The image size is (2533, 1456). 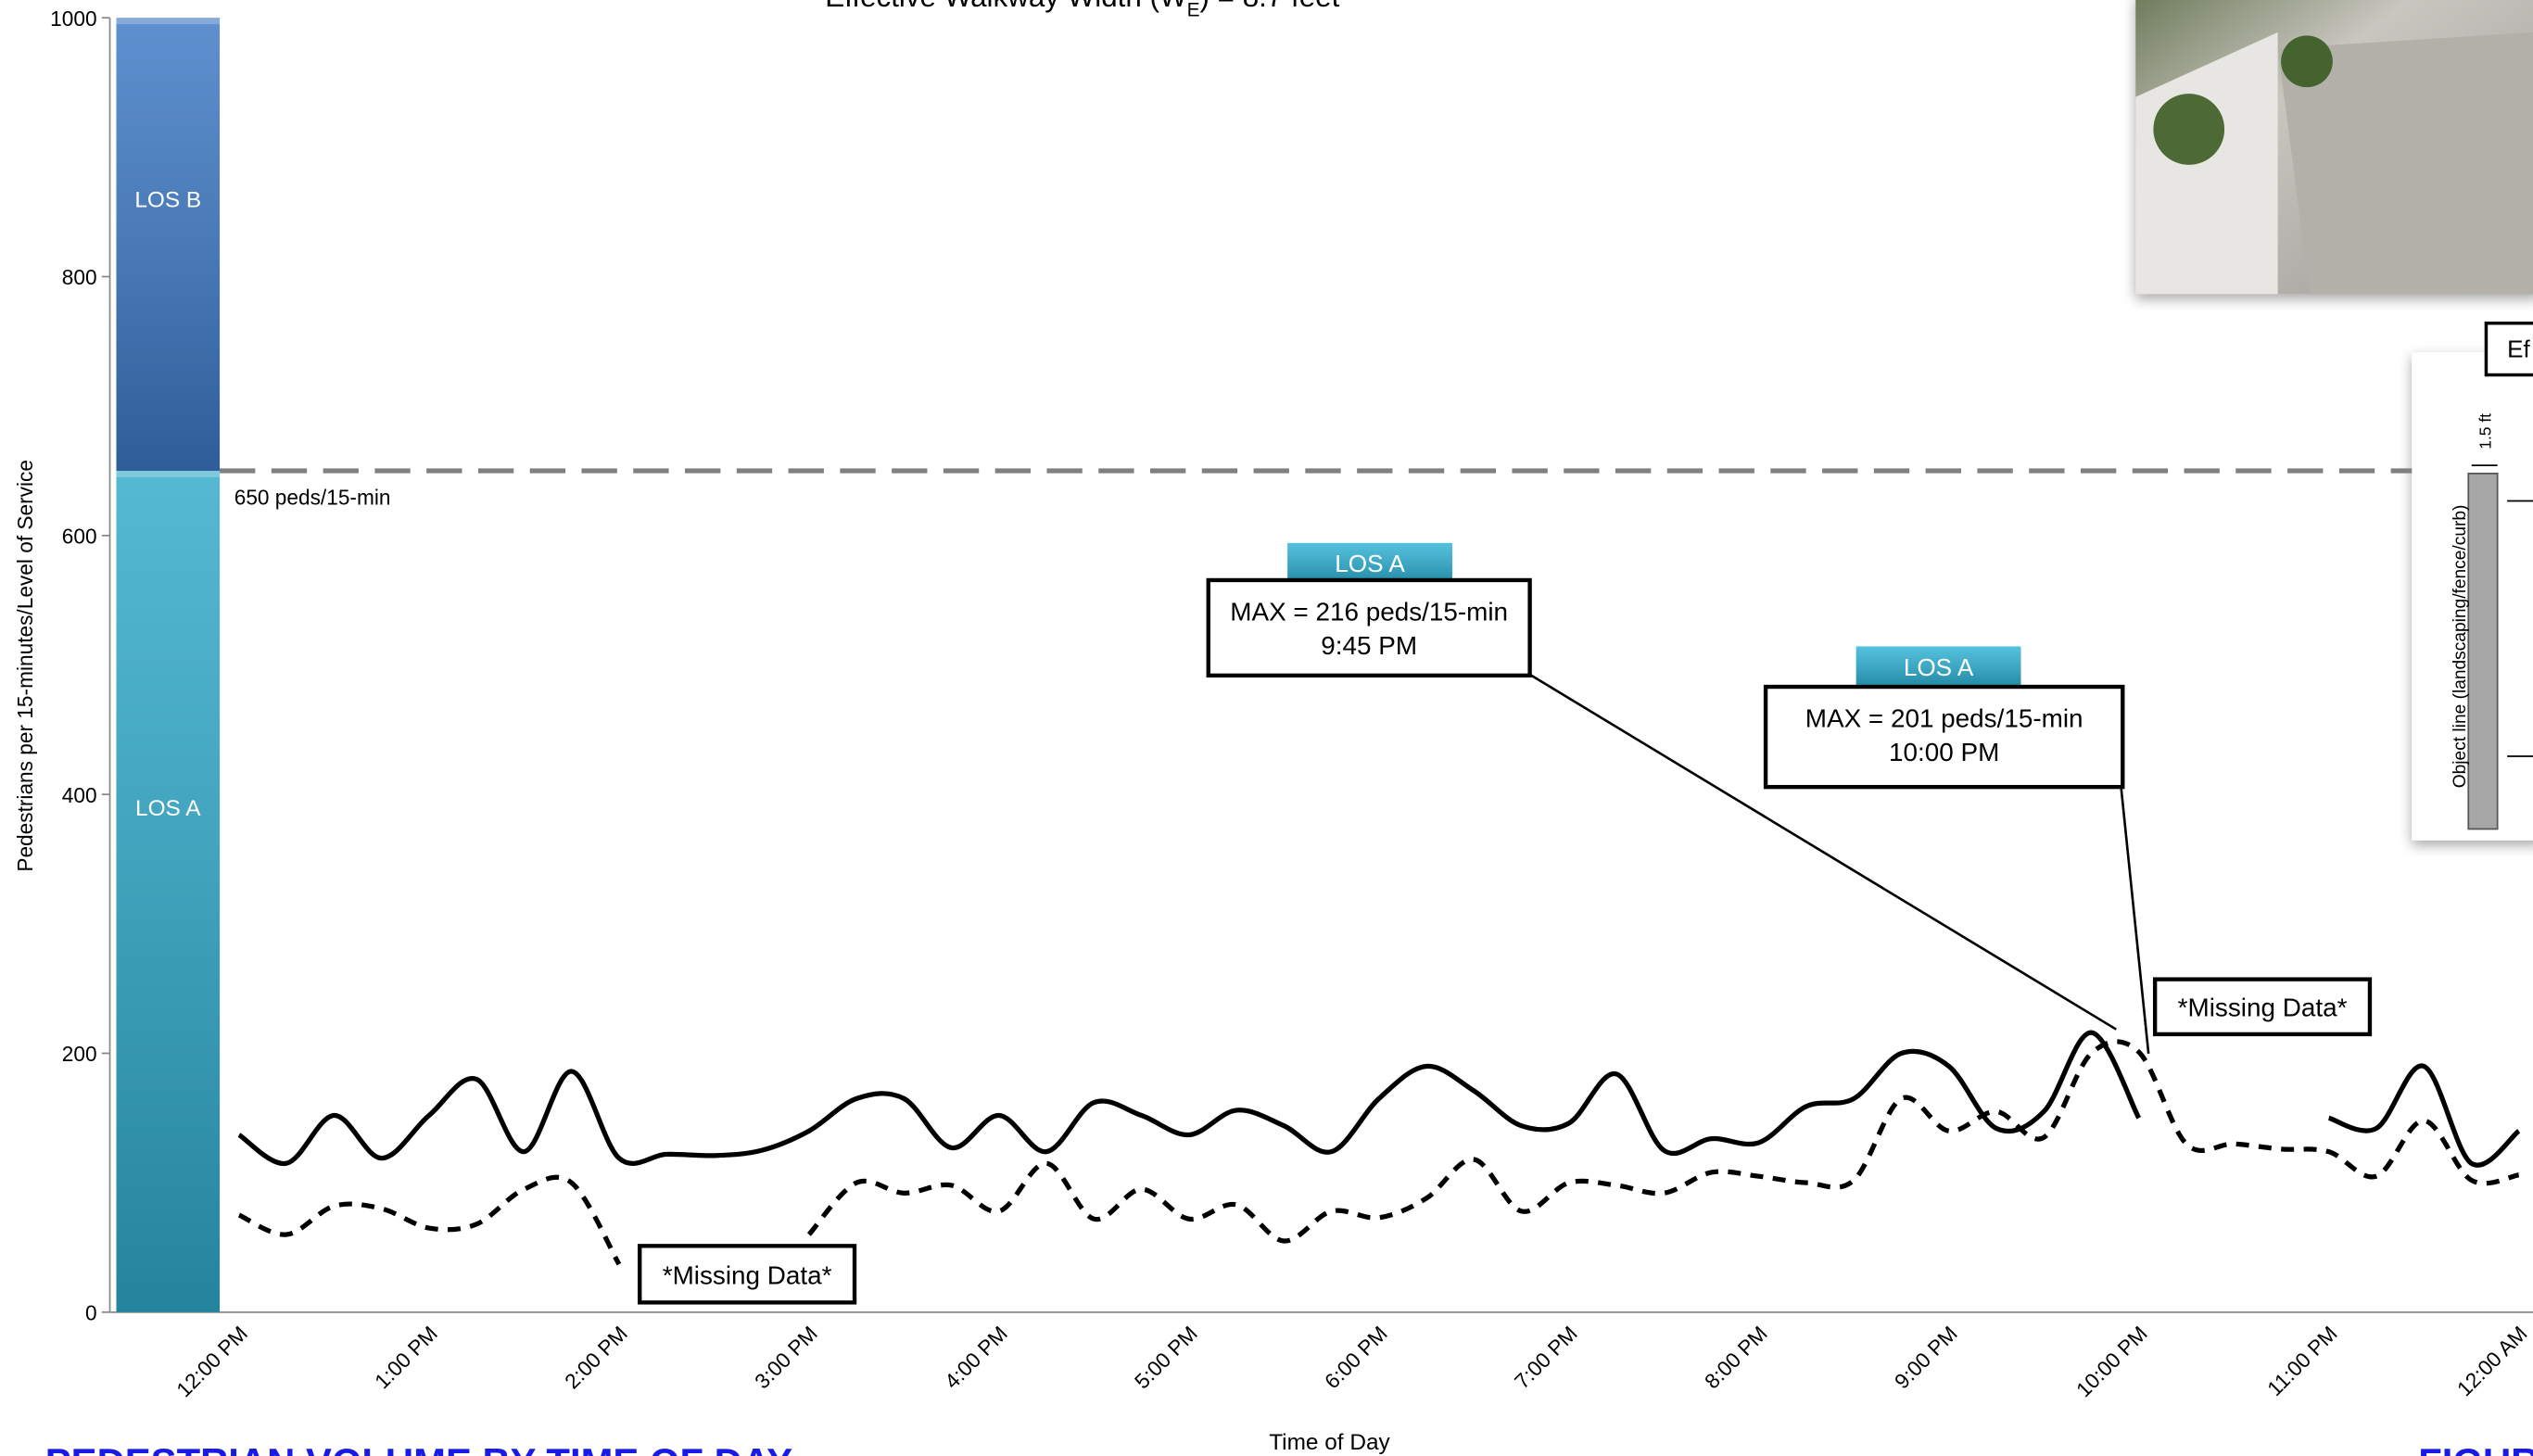 What do you see at coordinates (596, 1357) in the screenshot?
I see `x-tick-label: 2:00 PM` at bounding box center [596, 1357].